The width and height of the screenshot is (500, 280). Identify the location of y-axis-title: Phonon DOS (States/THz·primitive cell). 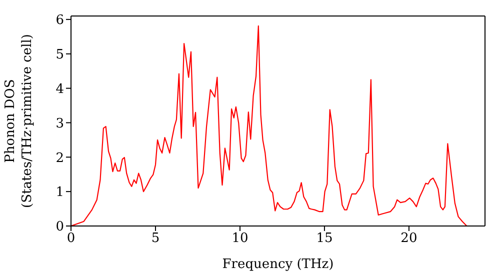
(19, 121).